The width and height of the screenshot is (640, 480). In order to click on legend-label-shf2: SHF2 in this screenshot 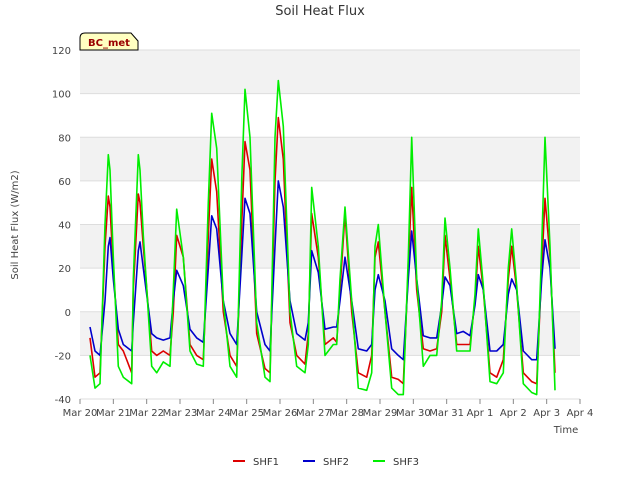, I will do `click(336, 462)`.